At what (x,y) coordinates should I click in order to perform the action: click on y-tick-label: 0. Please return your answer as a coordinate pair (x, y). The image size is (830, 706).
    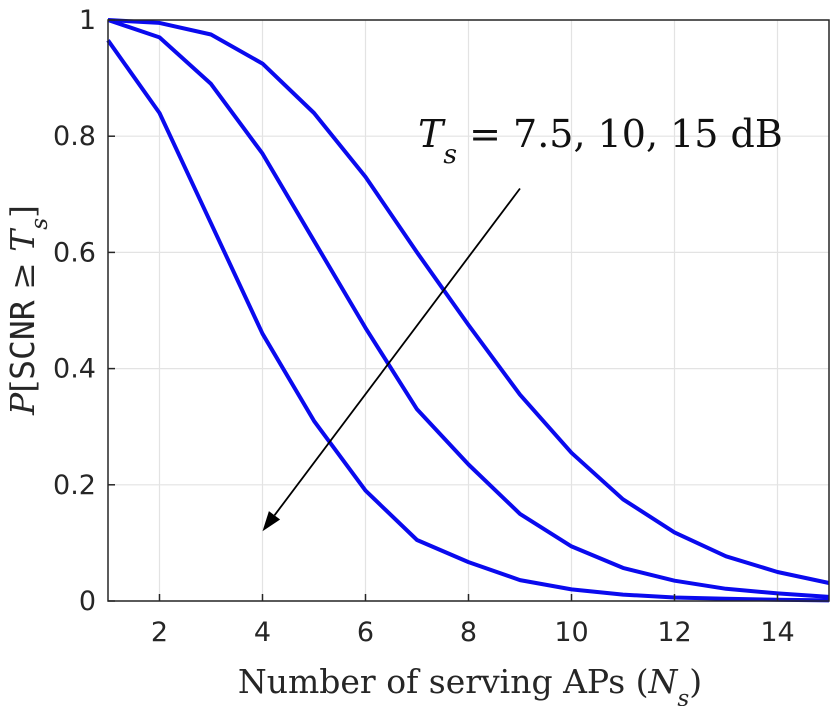
    Looking at the image, I should click on (87, 601).